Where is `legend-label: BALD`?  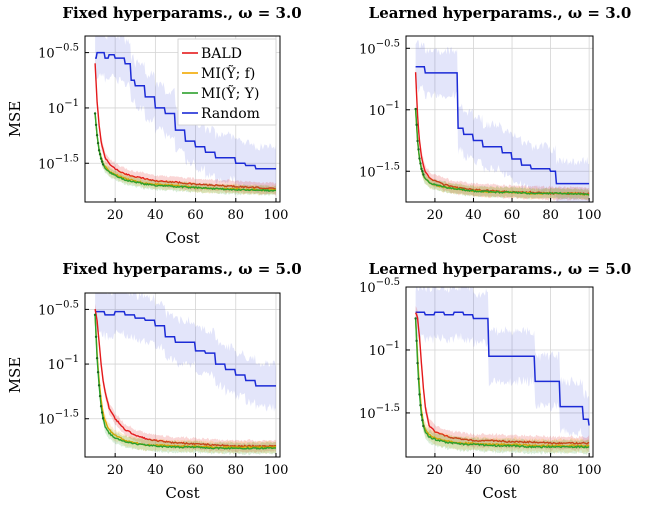
legend-label: BALD is located at coordinates (221, 54).